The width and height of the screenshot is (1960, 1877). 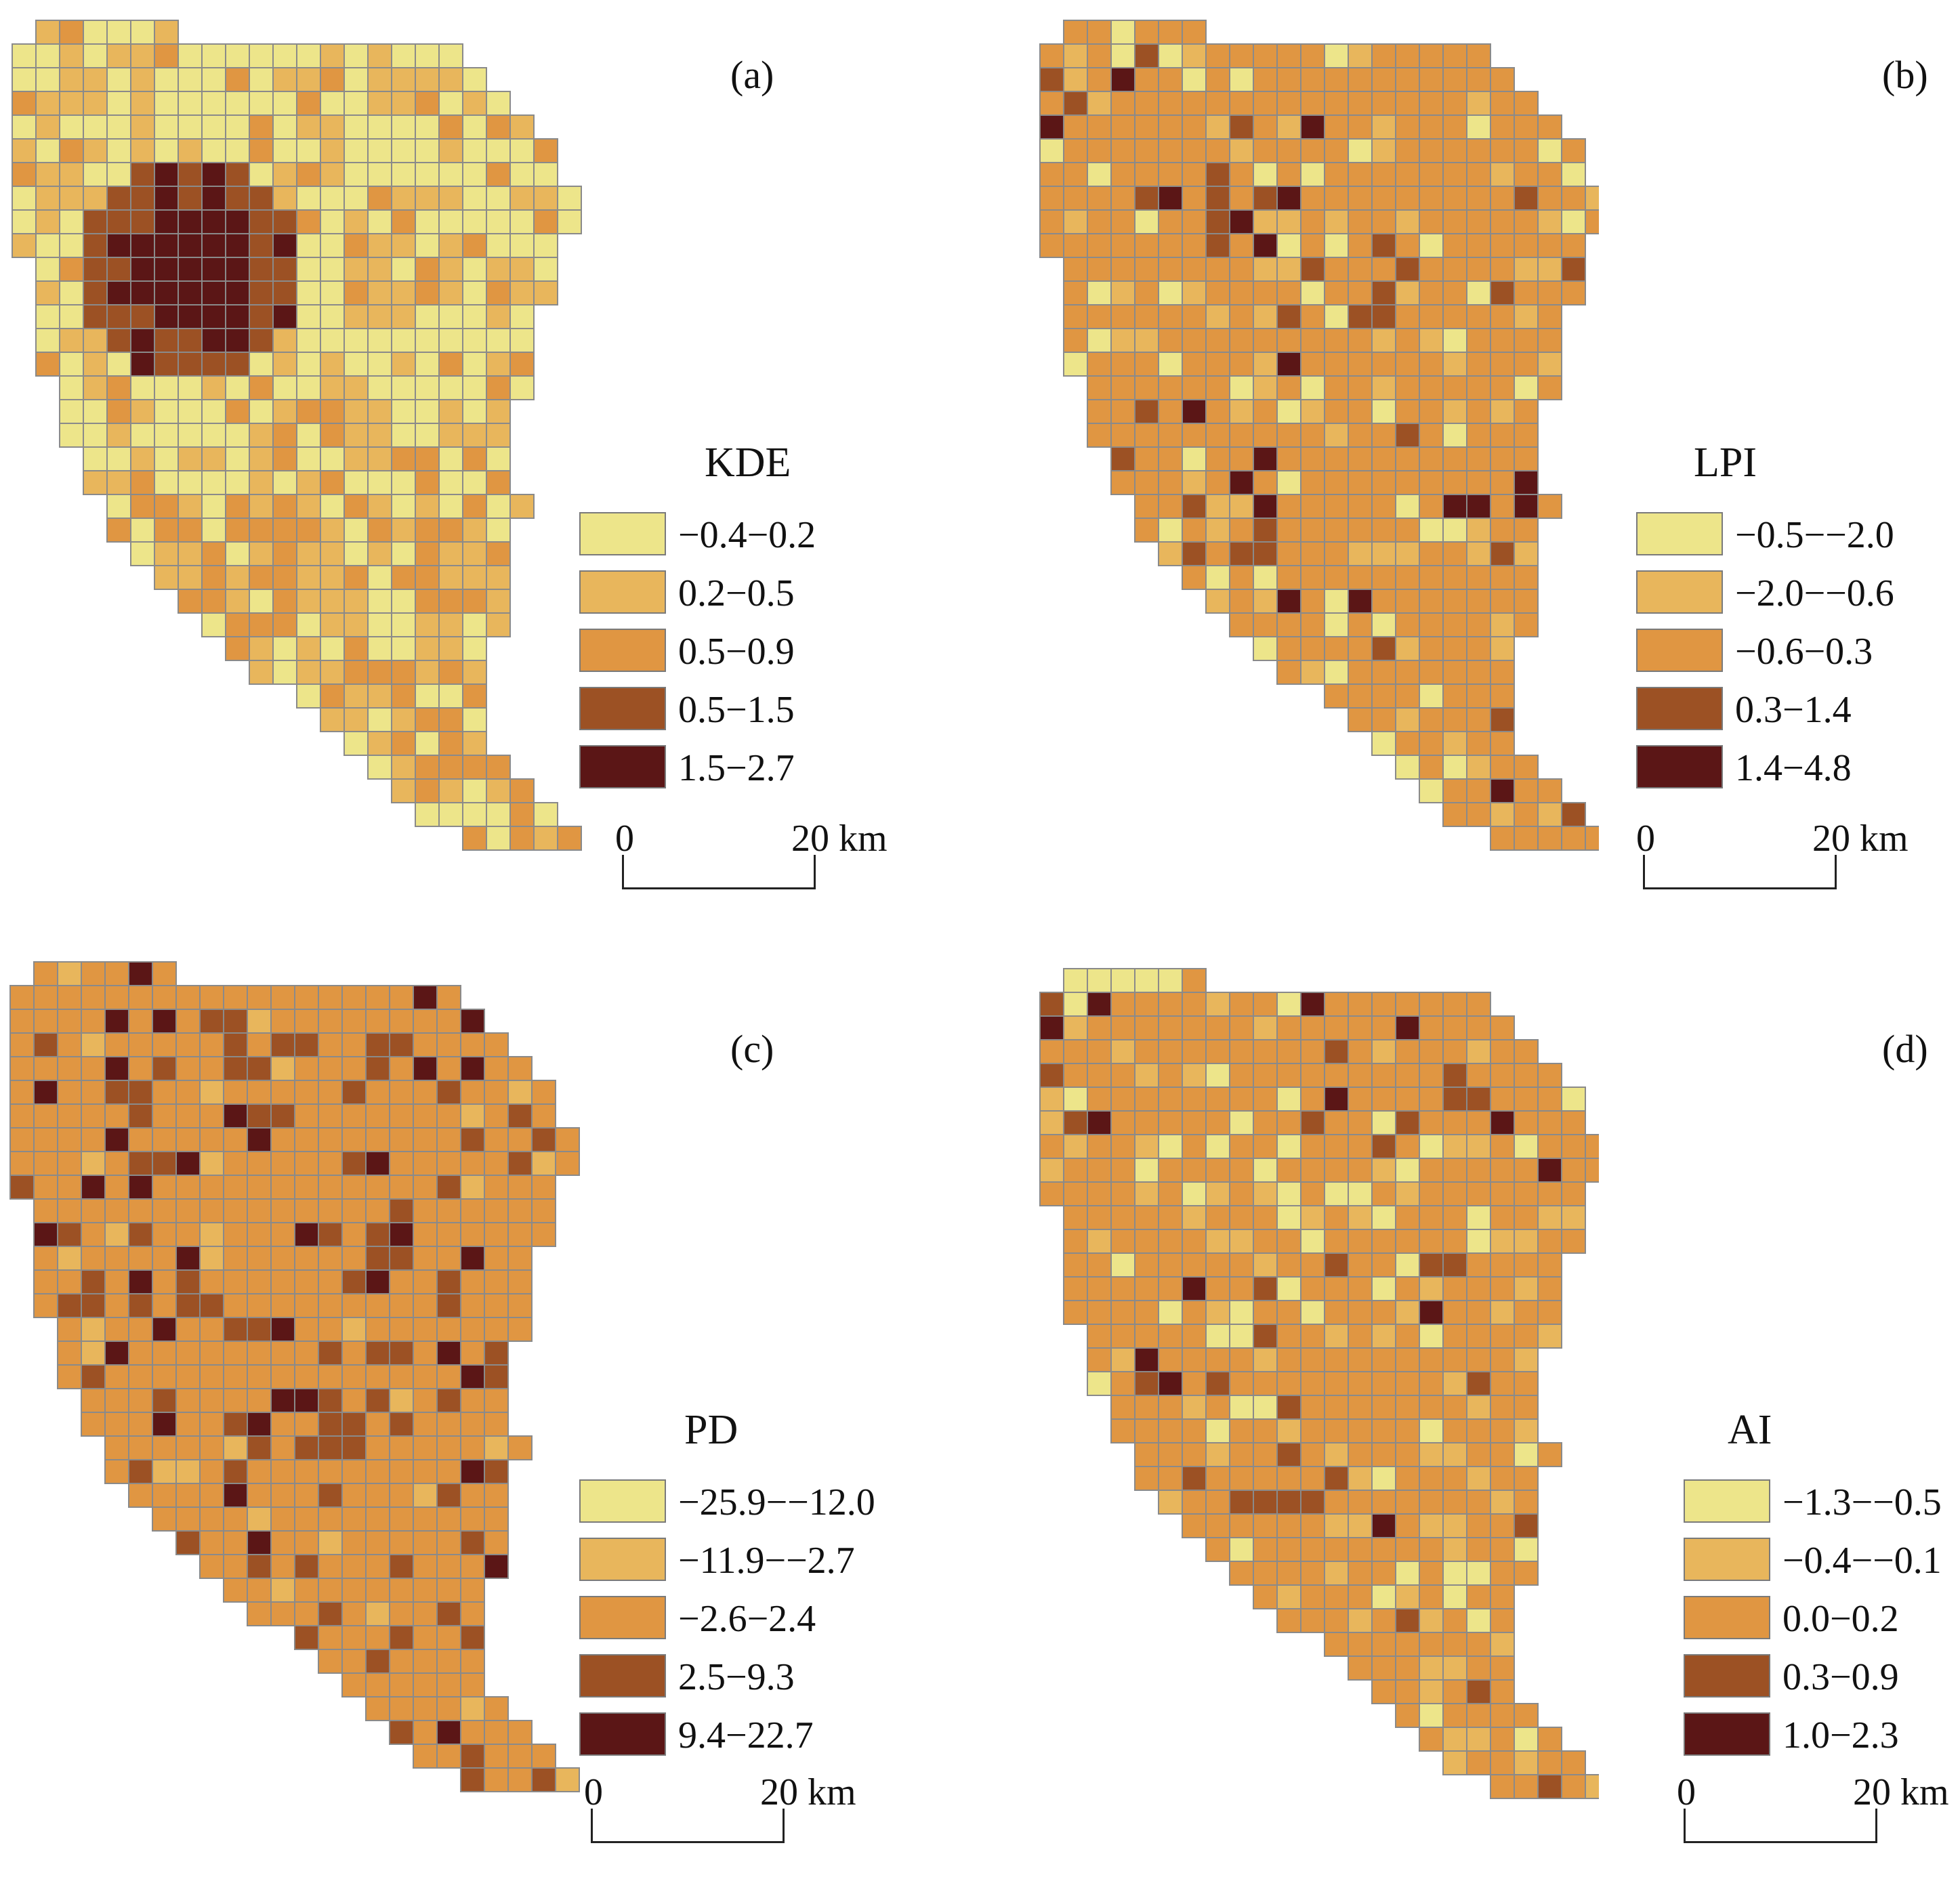 I want to click on legend-label: 0.0−0.2, so click(x=1840, y=1619).